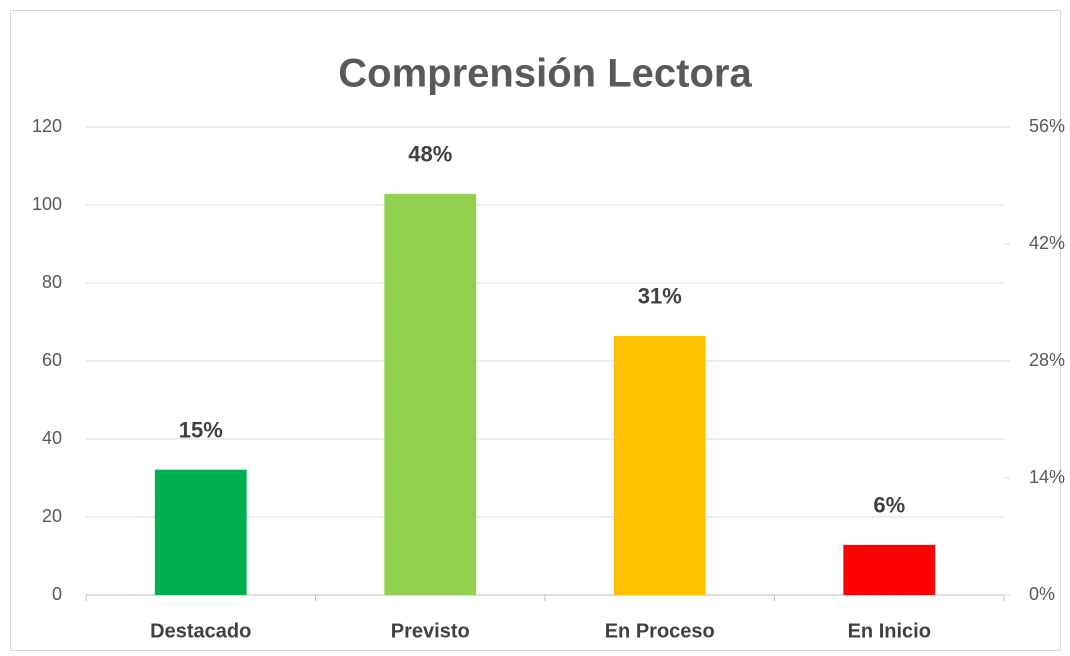 Image resolution: width=1070 pixels, height=656 pixels. Describe the element at coordinates (545, 74) in the screenshot. I see `chart-title: Comprensión Lectora` at that location.